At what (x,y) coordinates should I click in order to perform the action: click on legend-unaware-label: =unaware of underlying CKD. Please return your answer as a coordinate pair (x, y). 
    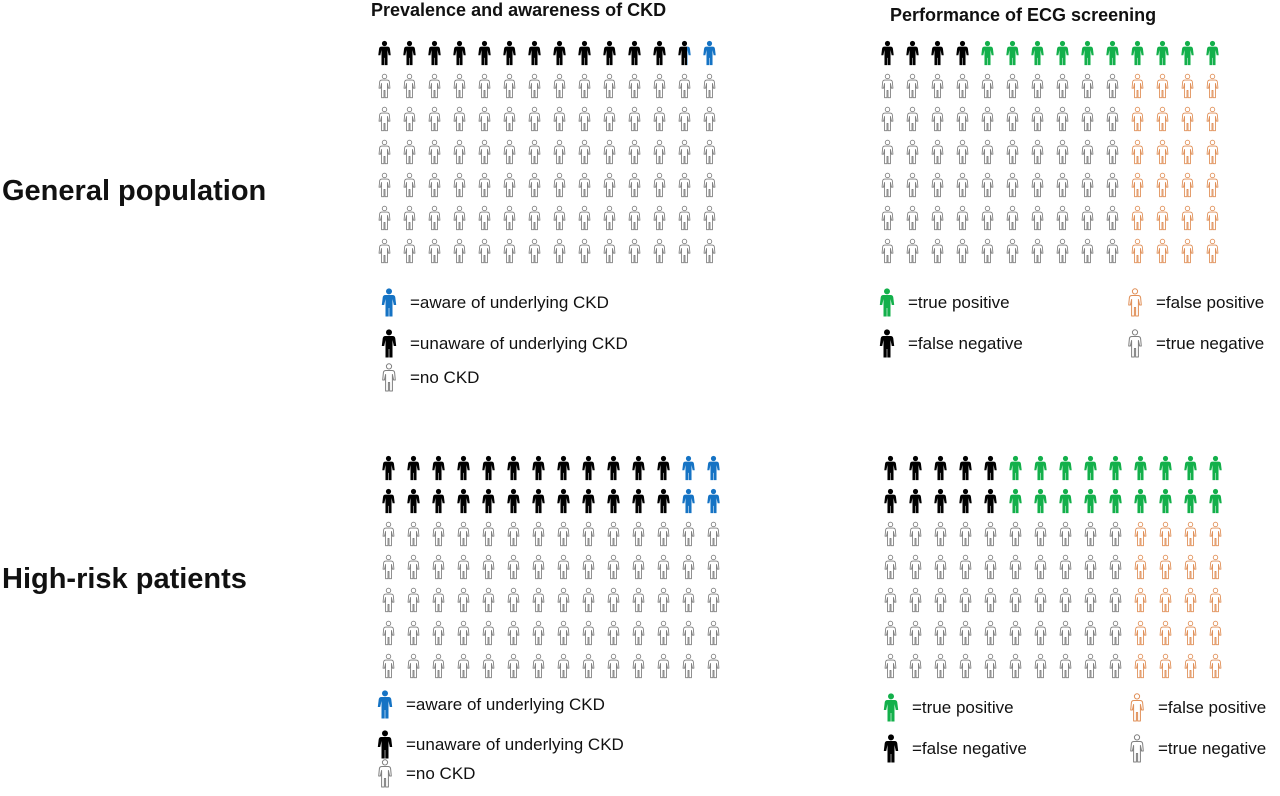
    Looking at the image, I should click on (515, 744).